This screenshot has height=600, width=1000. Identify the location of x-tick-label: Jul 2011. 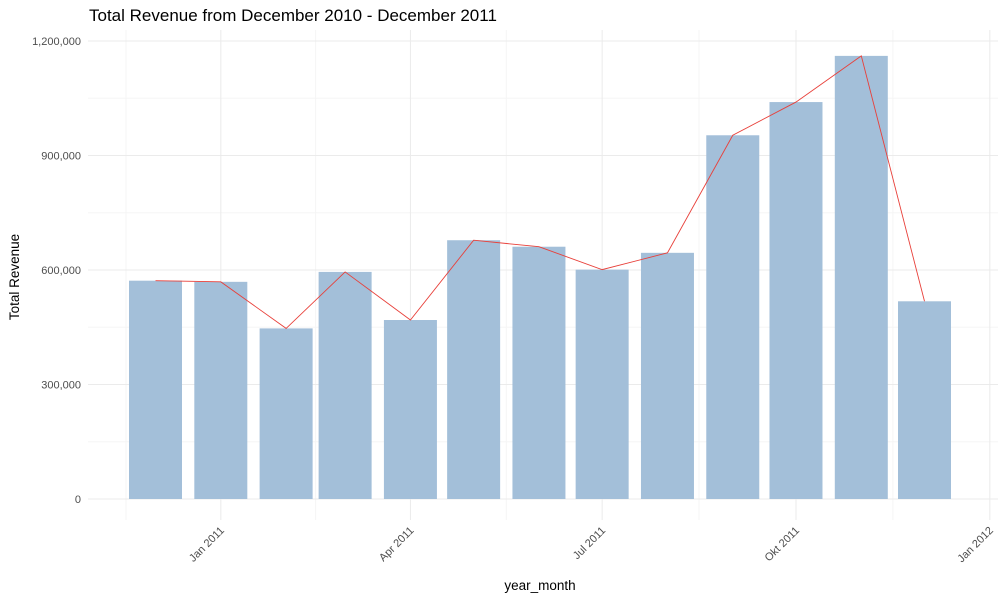
(589, 543).